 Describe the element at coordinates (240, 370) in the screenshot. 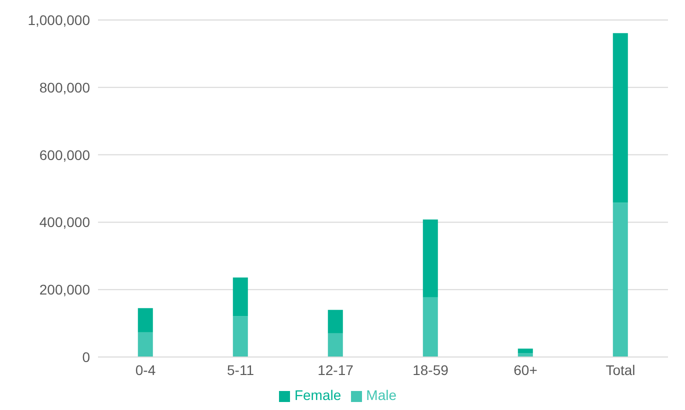

I see `x-tick-label: 5-11` at that location.